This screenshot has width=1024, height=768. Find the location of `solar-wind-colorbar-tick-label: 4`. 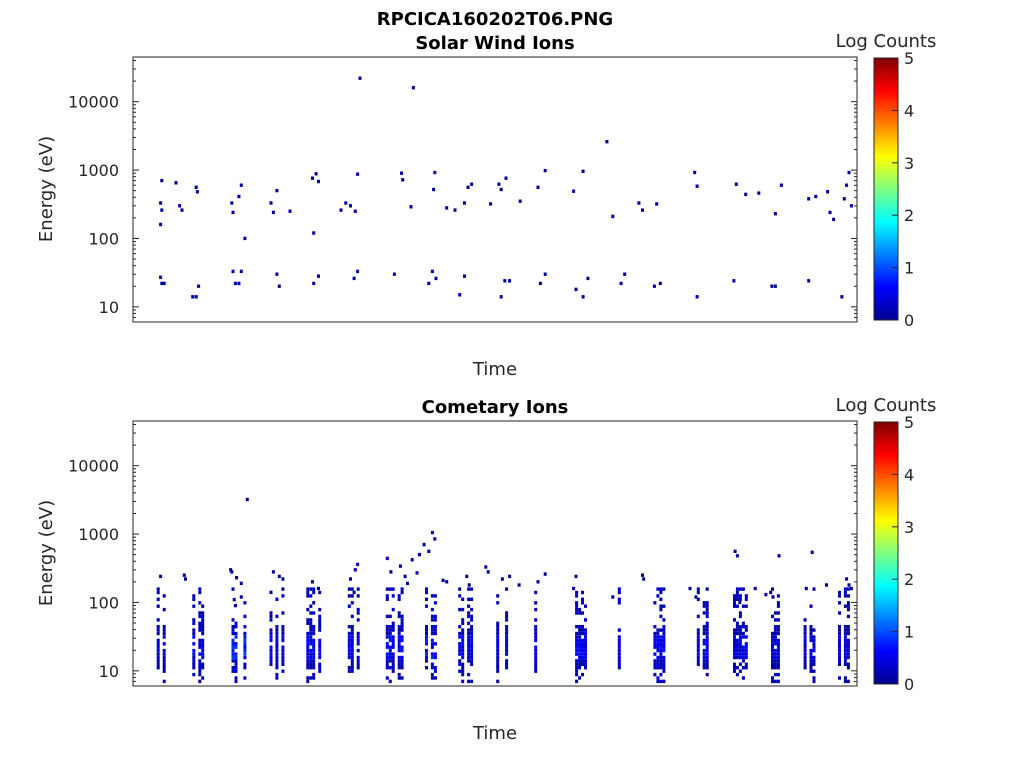

solar-wind-colorbar-tick-label: 4 is located at coordinates (909, 110).